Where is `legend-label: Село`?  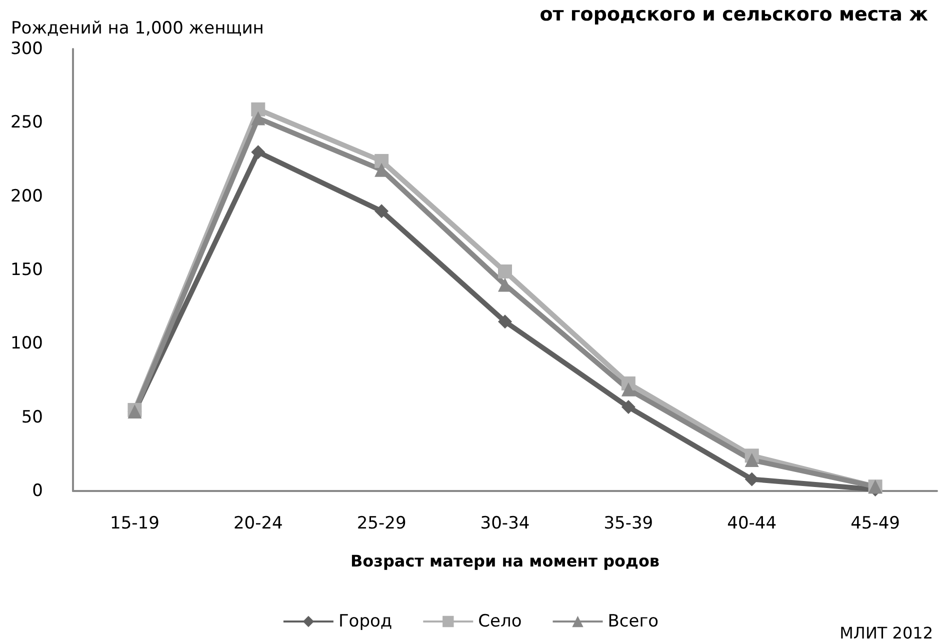
legend-label: Село is located at coordinates (500, 622).